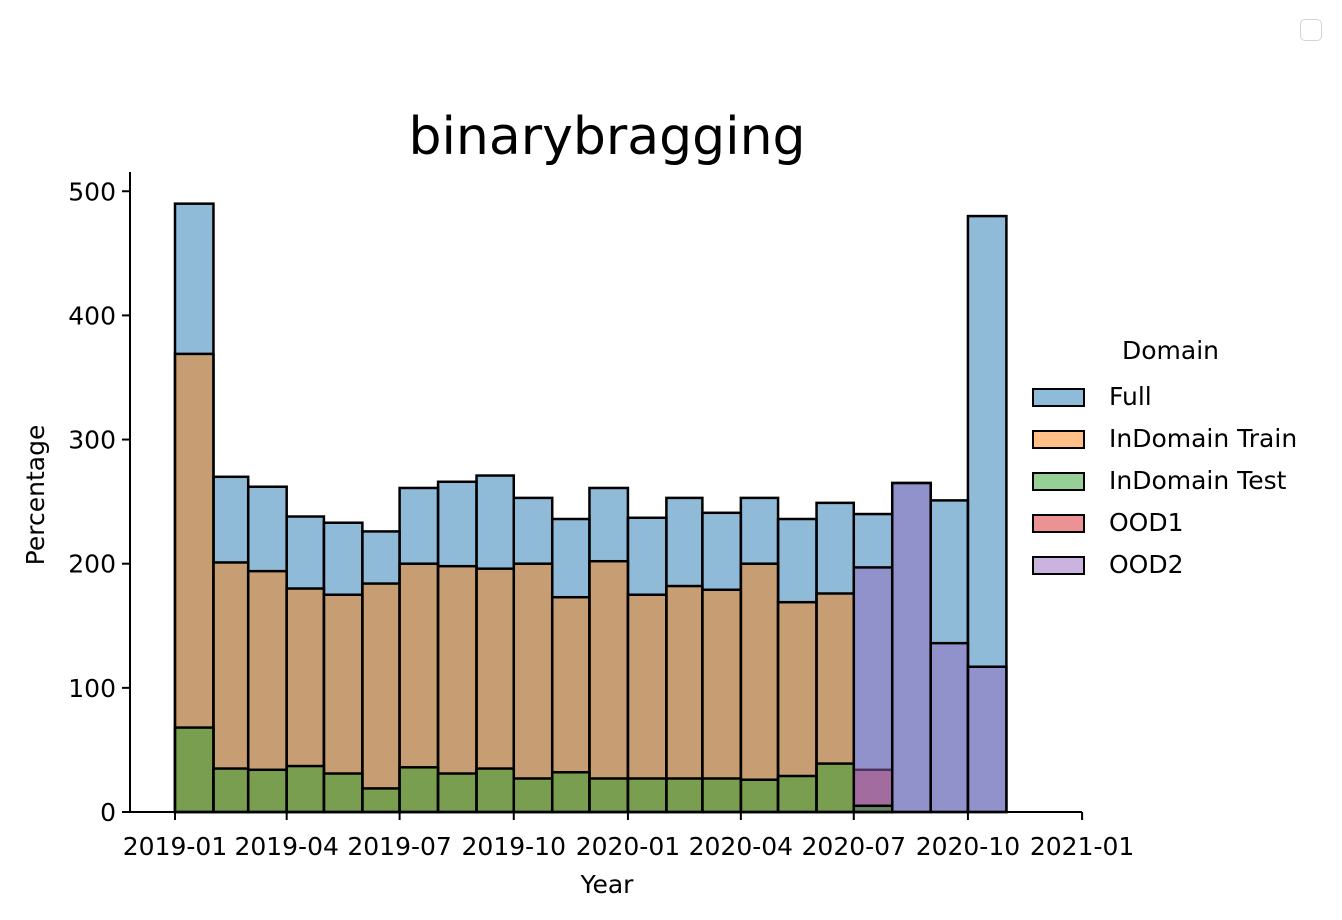  Describe the element at coordinates (1198, 480) in the screenshot. I see `legend-label: InDomain Test` at that location.